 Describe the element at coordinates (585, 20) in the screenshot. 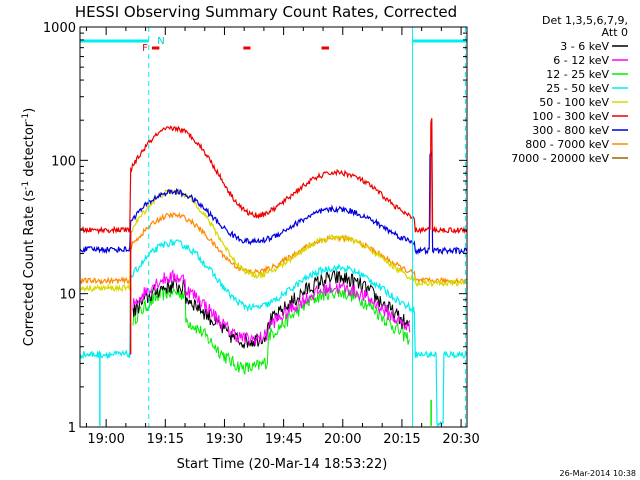

I see `legend-header-line: Det 1,3,5,6,7,9,` at that location.